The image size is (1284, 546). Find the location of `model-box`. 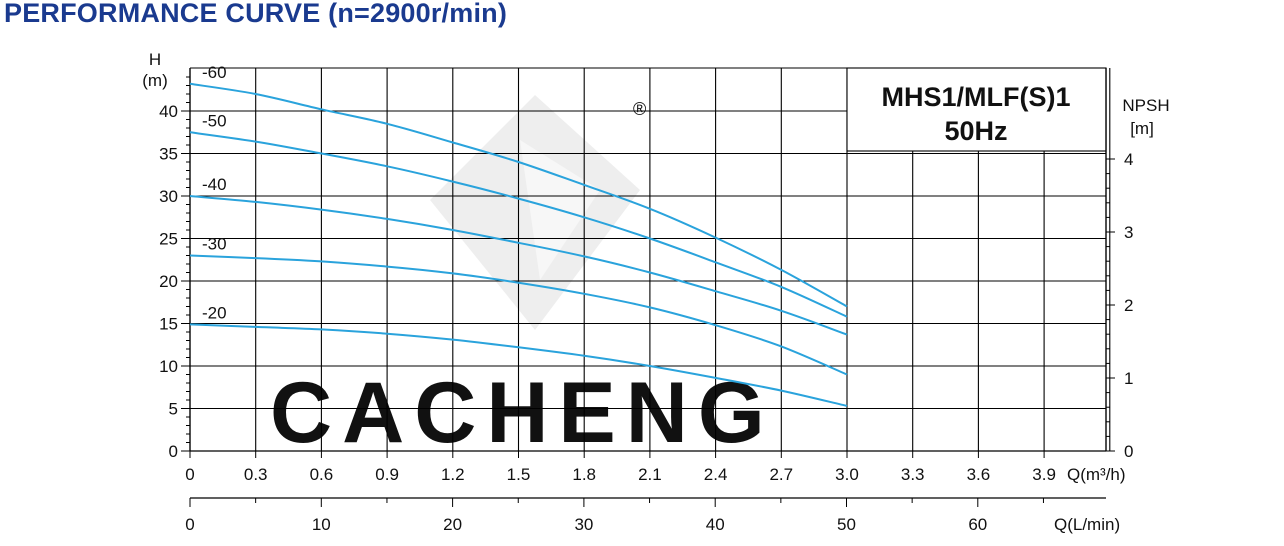

model-box is located at coordinates (976, 109).